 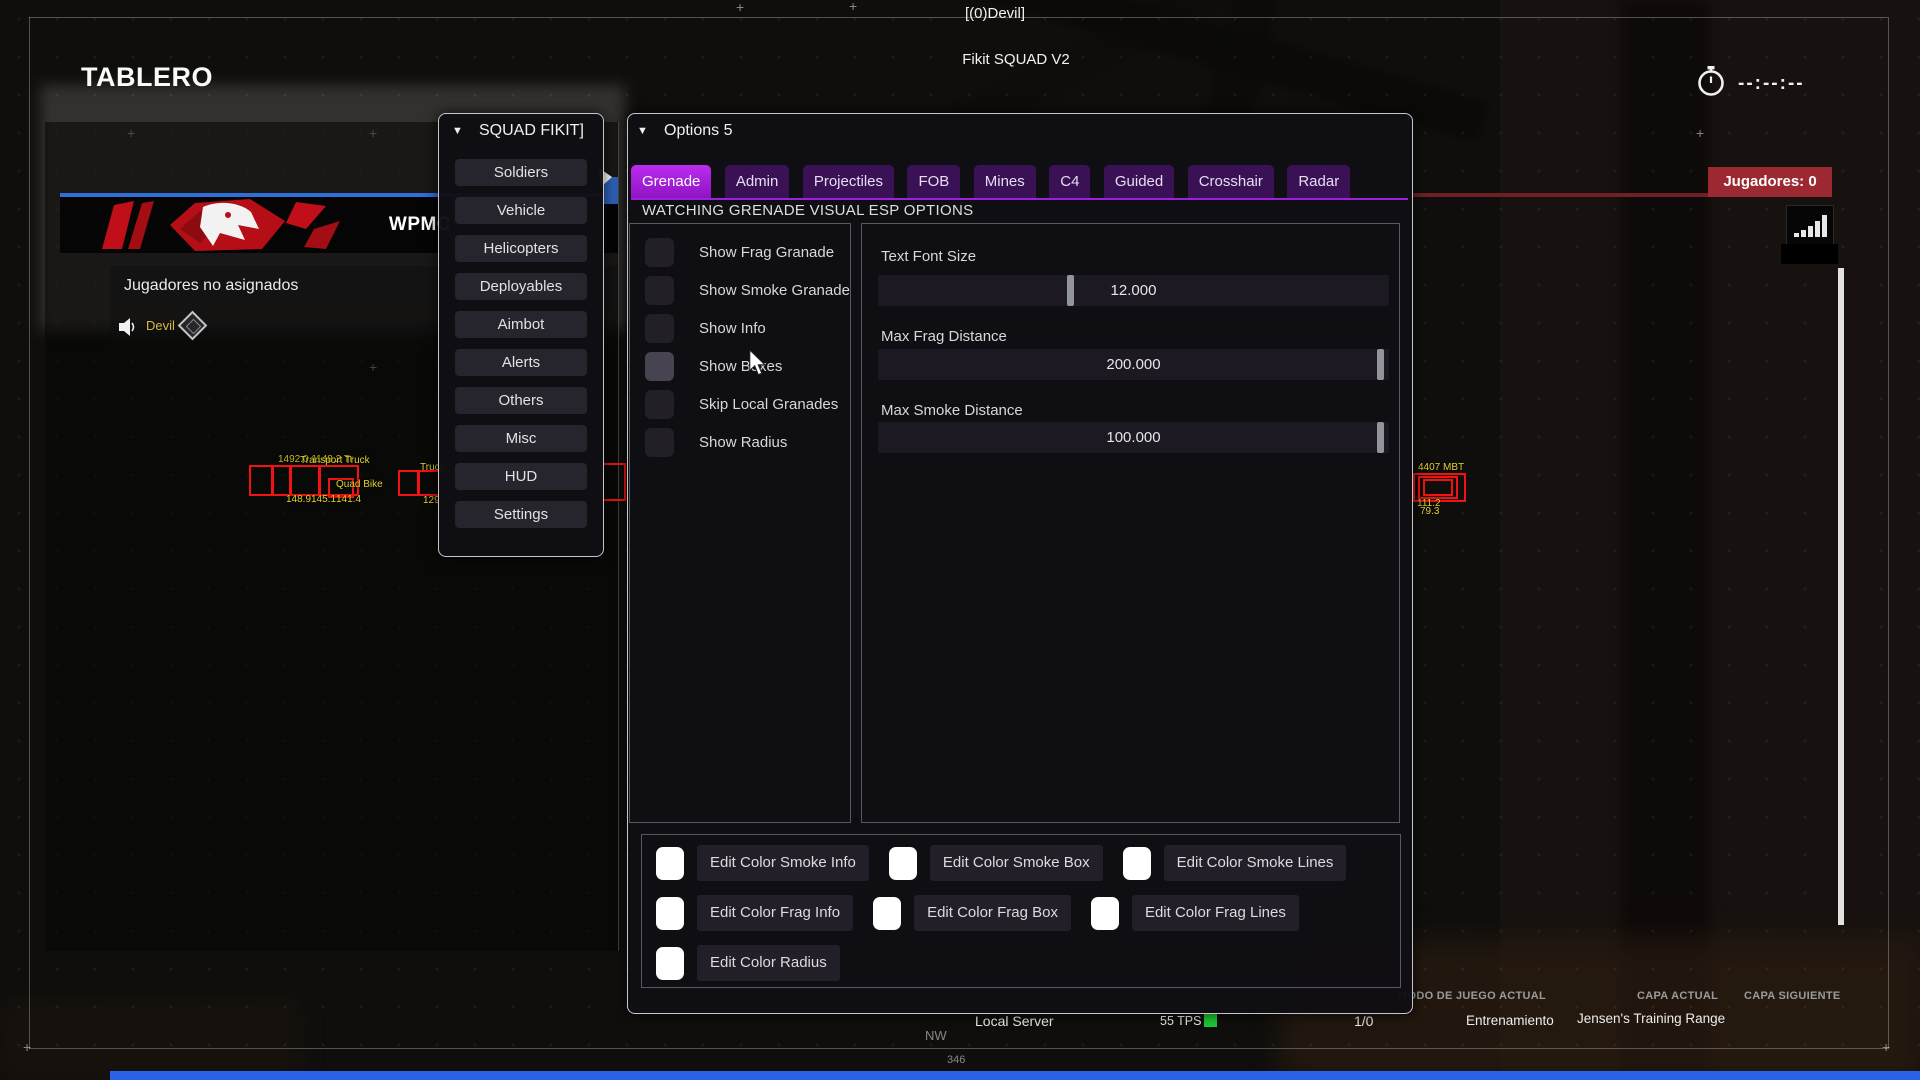 What do you see at coordinates (1651, 1018) in the screenshot?
I see `layer-value: Jensen's Training Range` at bounding box center [1651, 1018].